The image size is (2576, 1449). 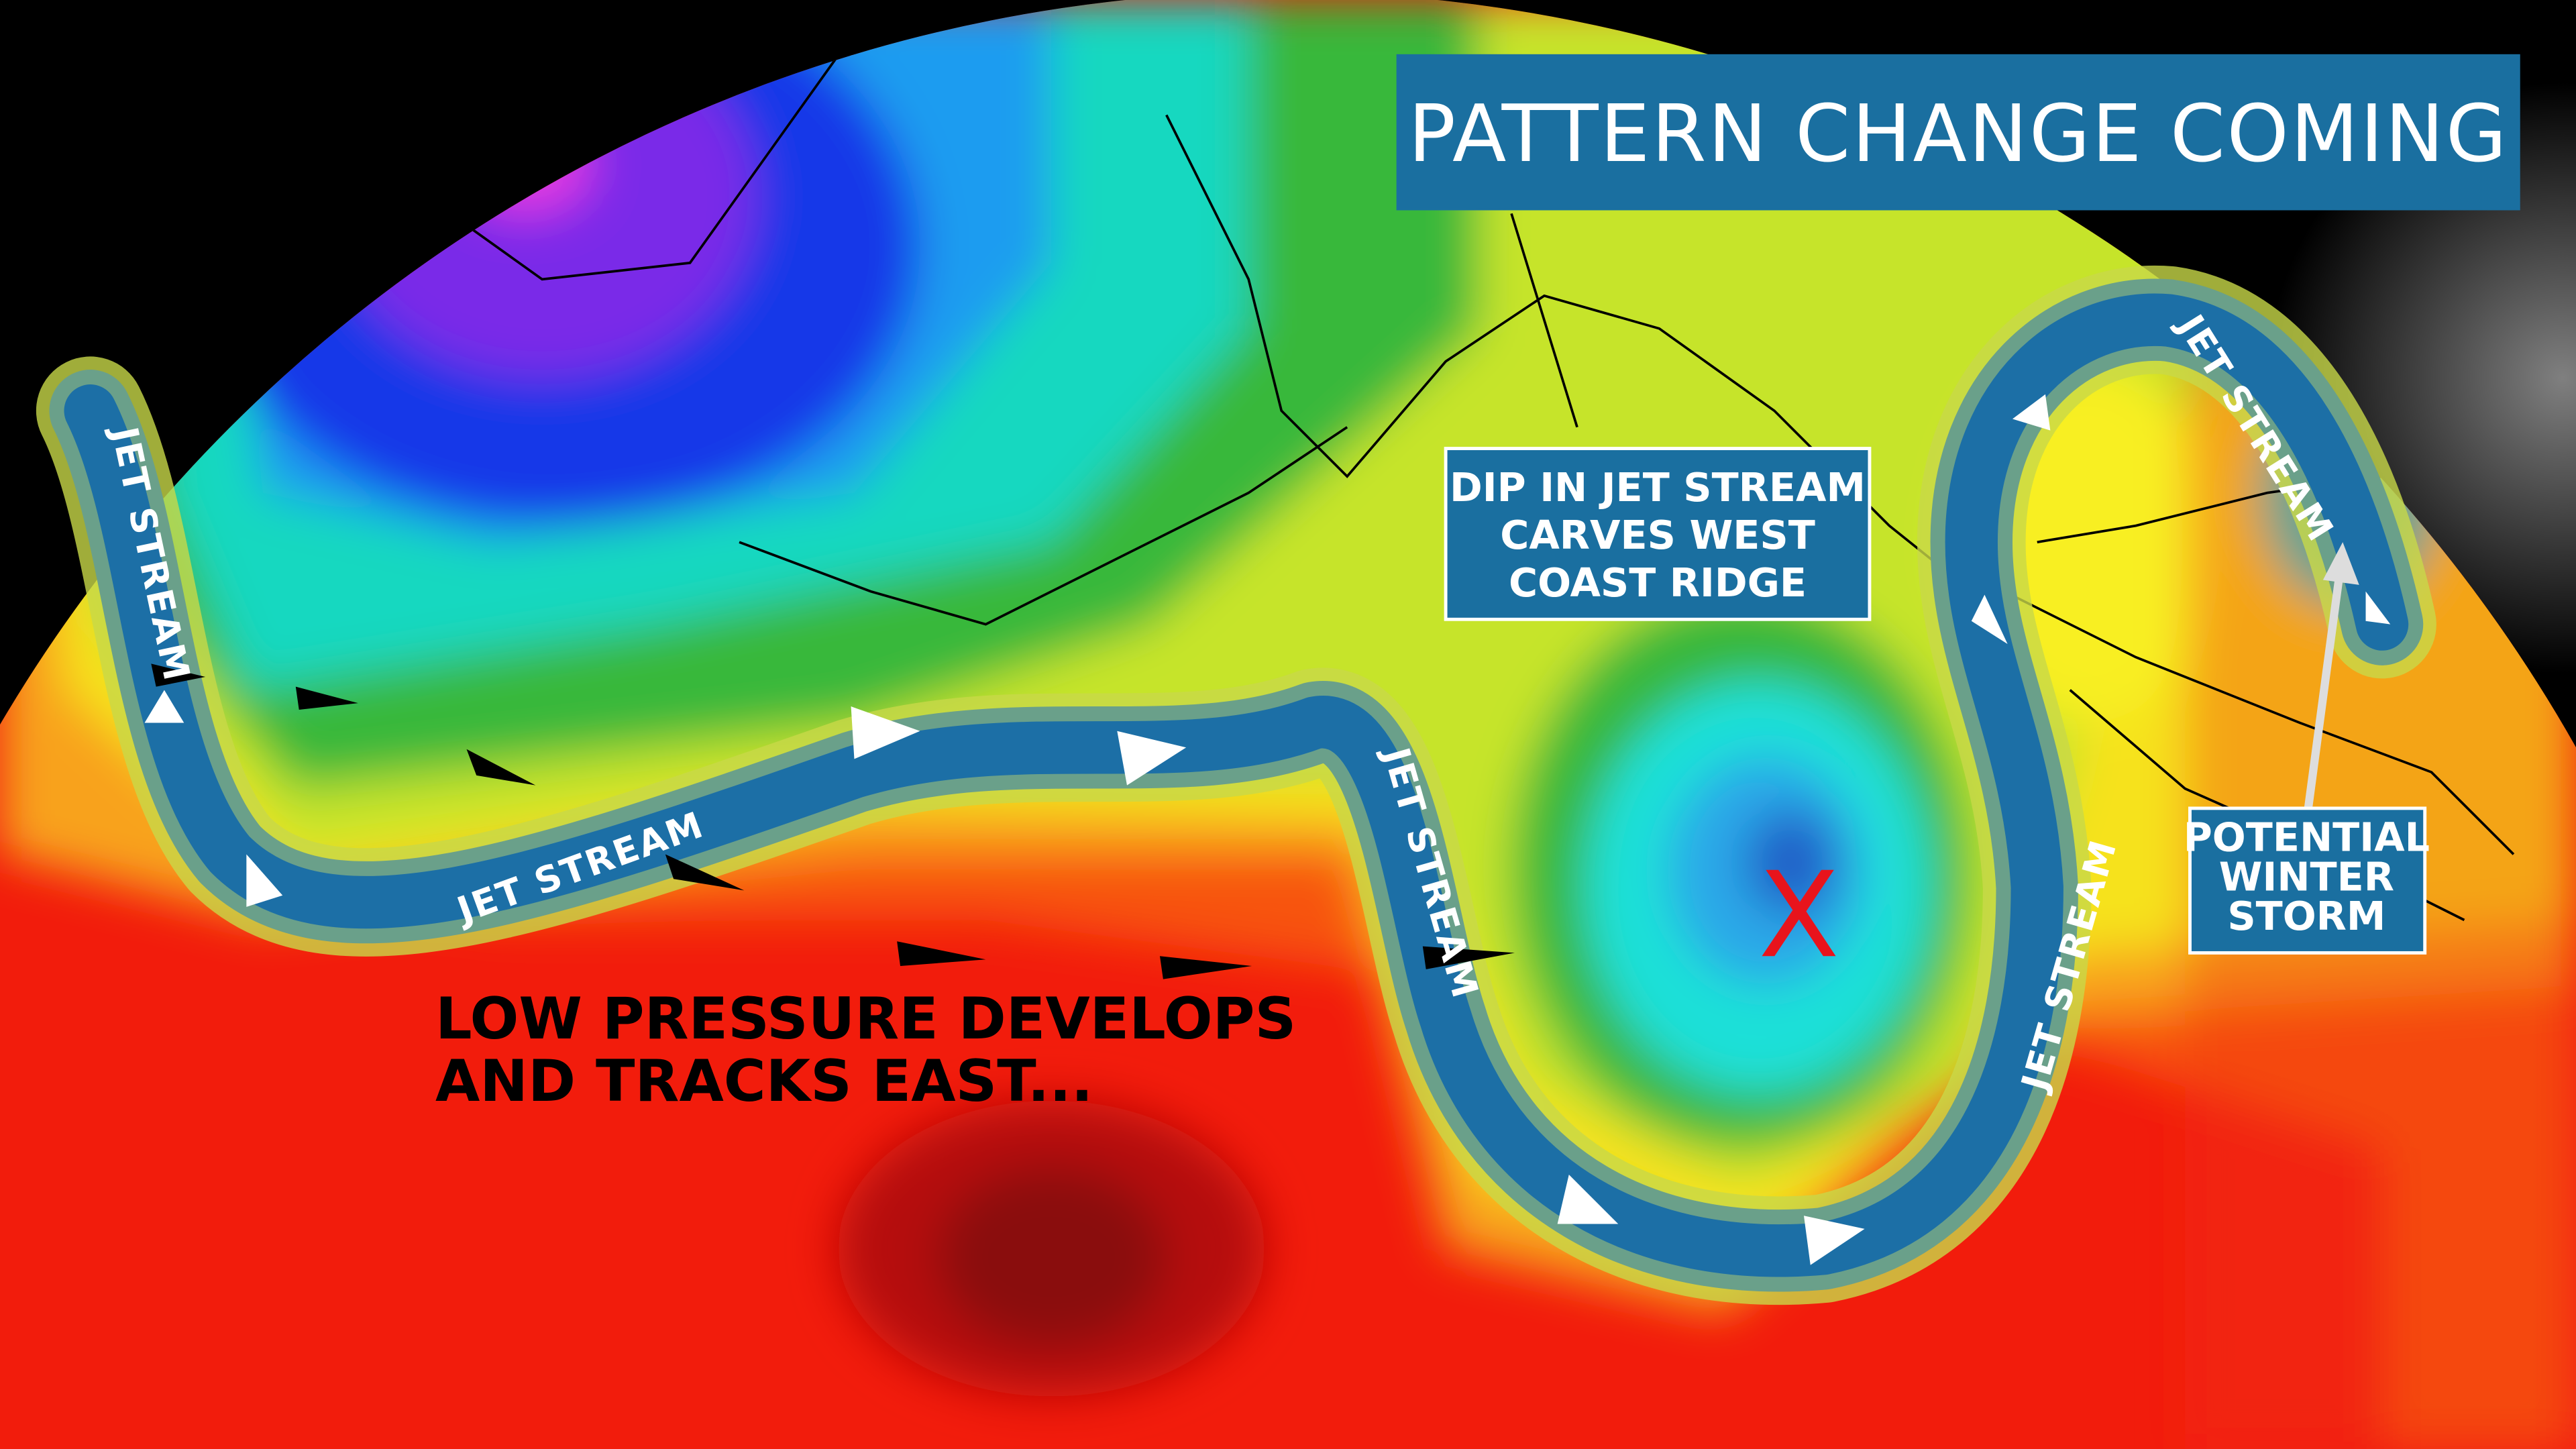 I want to click on low-marker: X, so click(x=1798, y=915).